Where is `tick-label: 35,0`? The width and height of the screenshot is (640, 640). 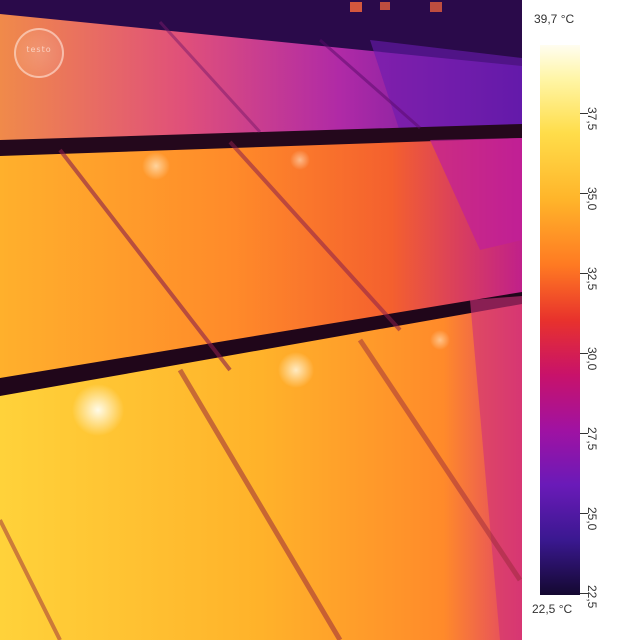 tick-label: 35,0 is located at coordinates (592, 199).